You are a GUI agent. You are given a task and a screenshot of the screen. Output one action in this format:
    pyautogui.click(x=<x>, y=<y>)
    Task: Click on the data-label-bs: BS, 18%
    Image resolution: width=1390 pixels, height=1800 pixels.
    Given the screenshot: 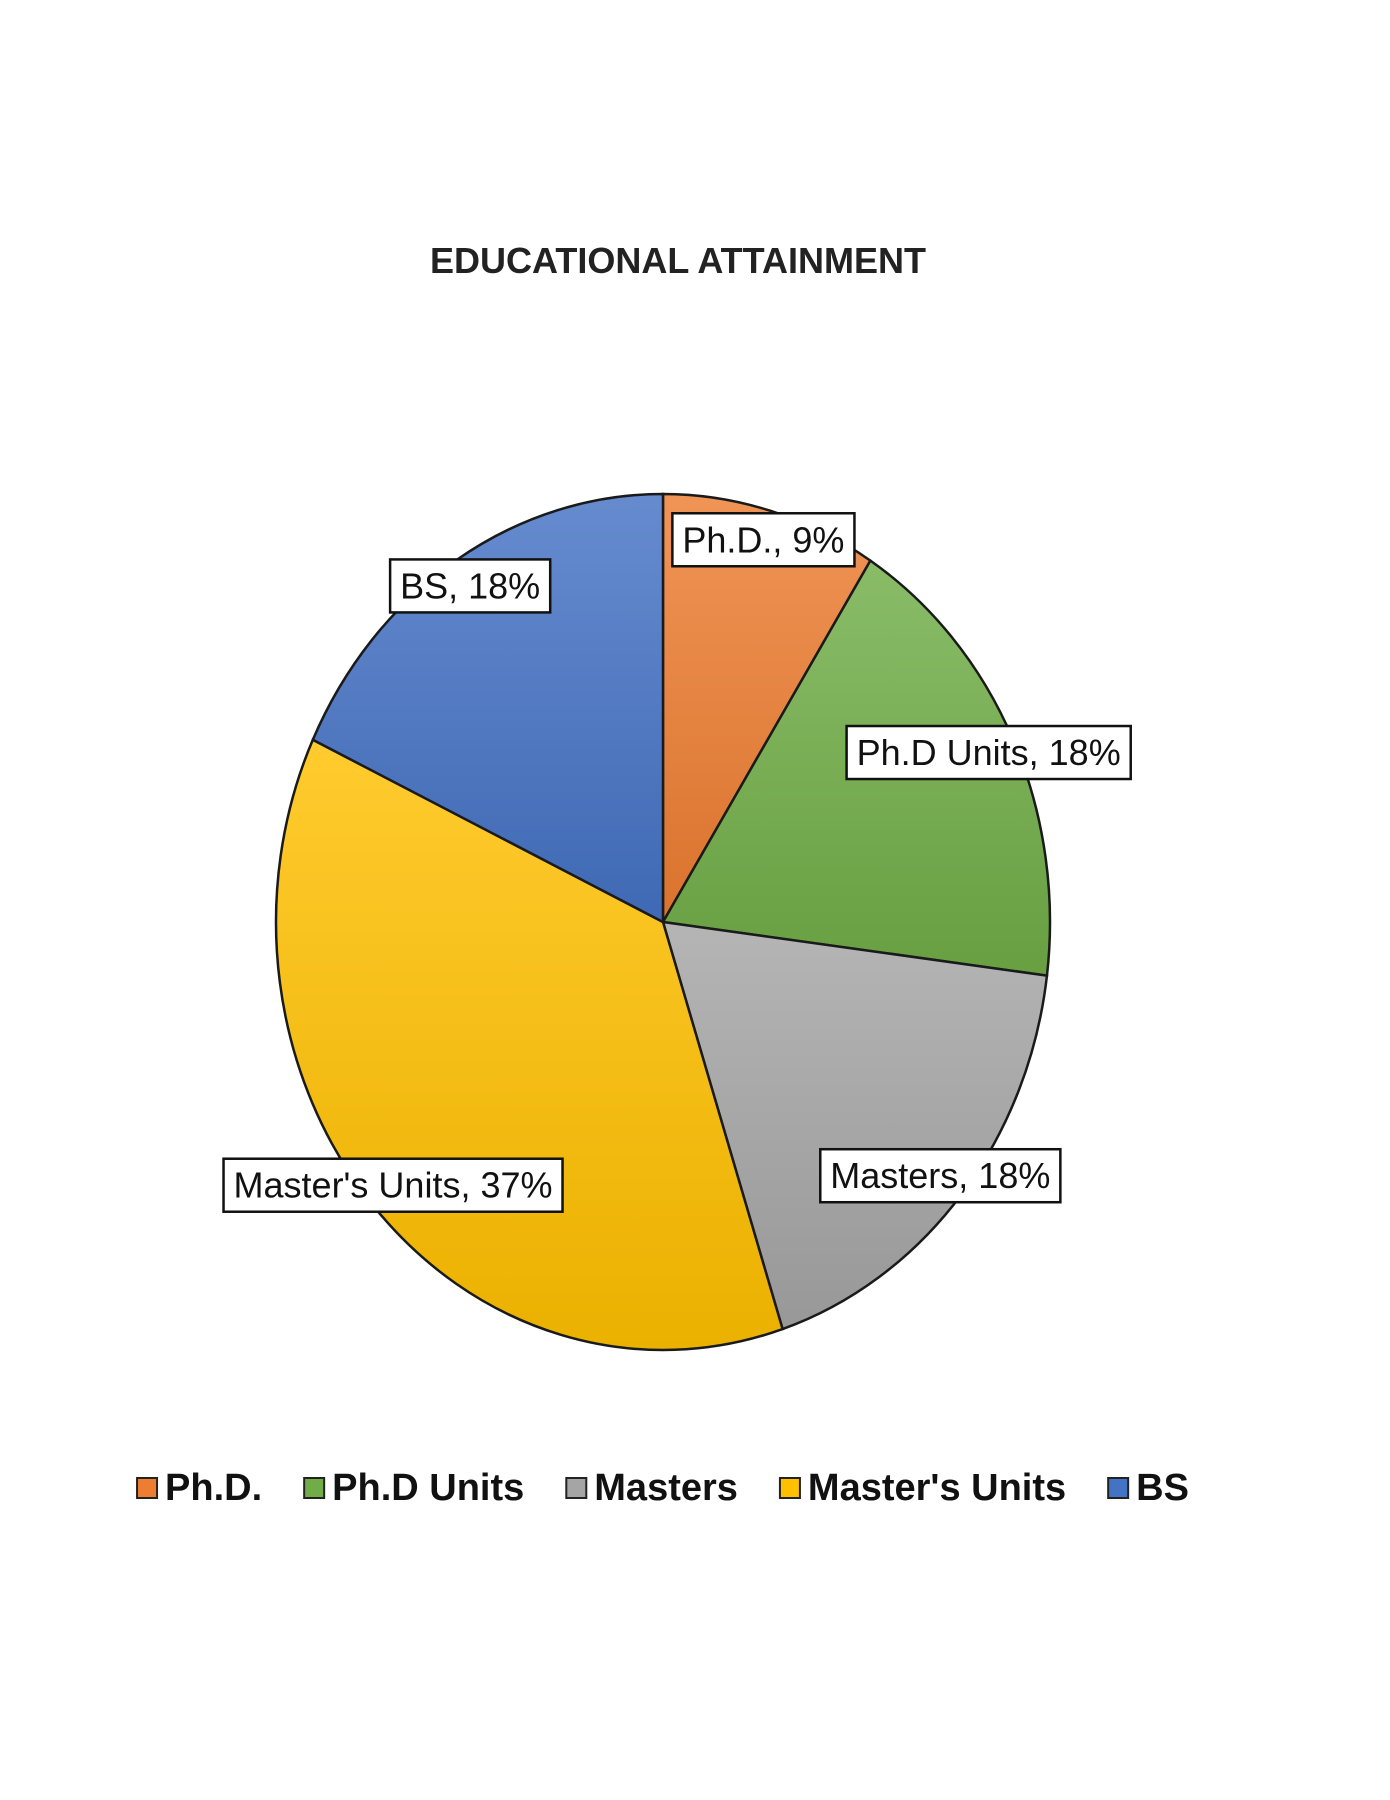 What is the action you would take?
    pyautogui.click(x=470, y=586)
    